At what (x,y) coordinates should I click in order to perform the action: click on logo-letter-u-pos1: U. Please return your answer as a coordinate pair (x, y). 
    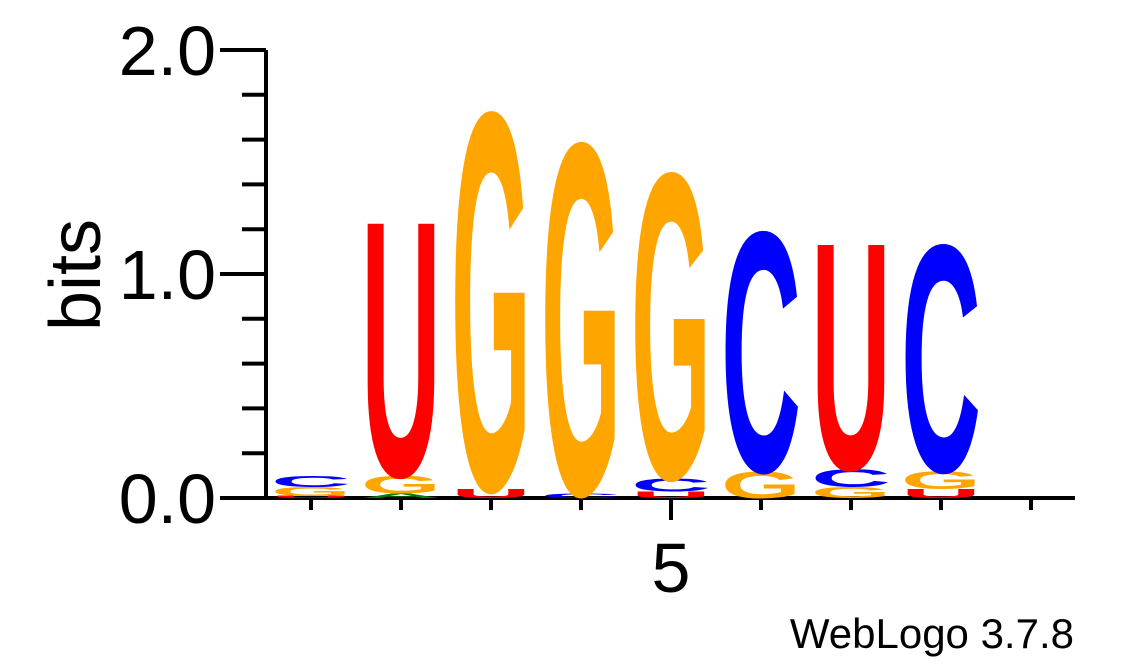
    Looking at the image, I should click on (311, 497).